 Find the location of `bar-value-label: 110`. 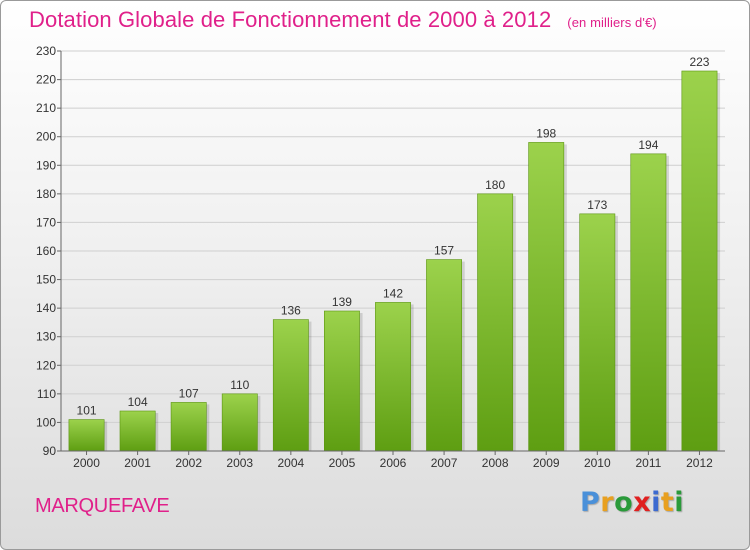

bar-value-label: 110 is located at coordinates (239, 385).